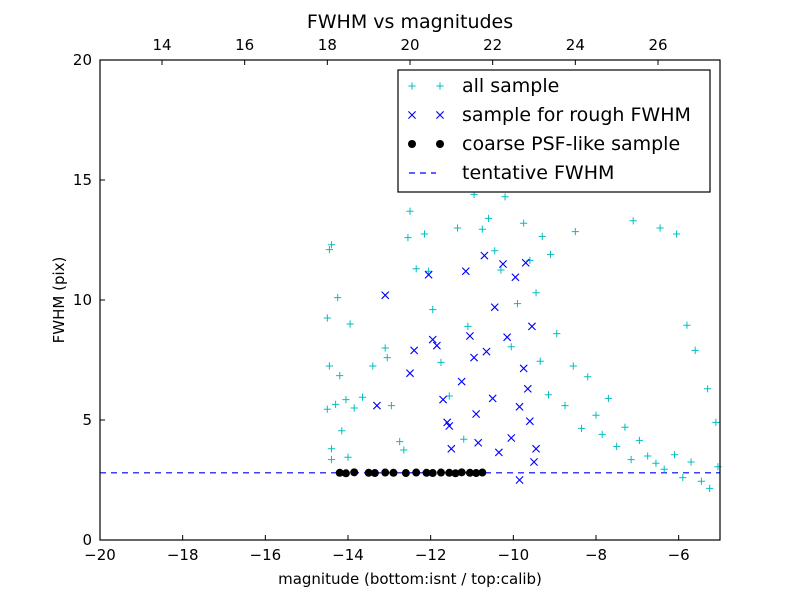 The width and height of the screenshot is (800, 600). What do you see at coordinates (554, 131) in the screenshot?
I see `legend-box` at bounding box center [554, 131].